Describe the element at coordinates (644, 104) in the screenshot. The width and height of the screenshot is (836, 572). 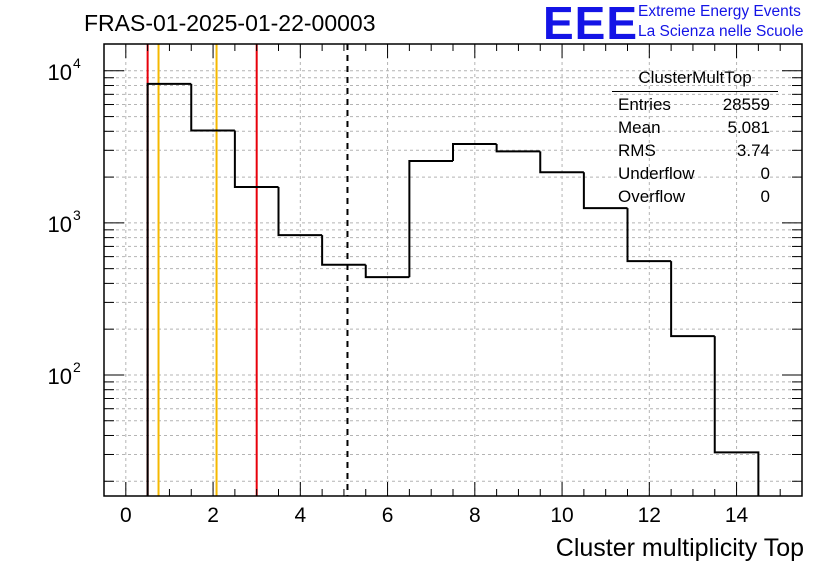
I see `stats-label: Entries` at that location.